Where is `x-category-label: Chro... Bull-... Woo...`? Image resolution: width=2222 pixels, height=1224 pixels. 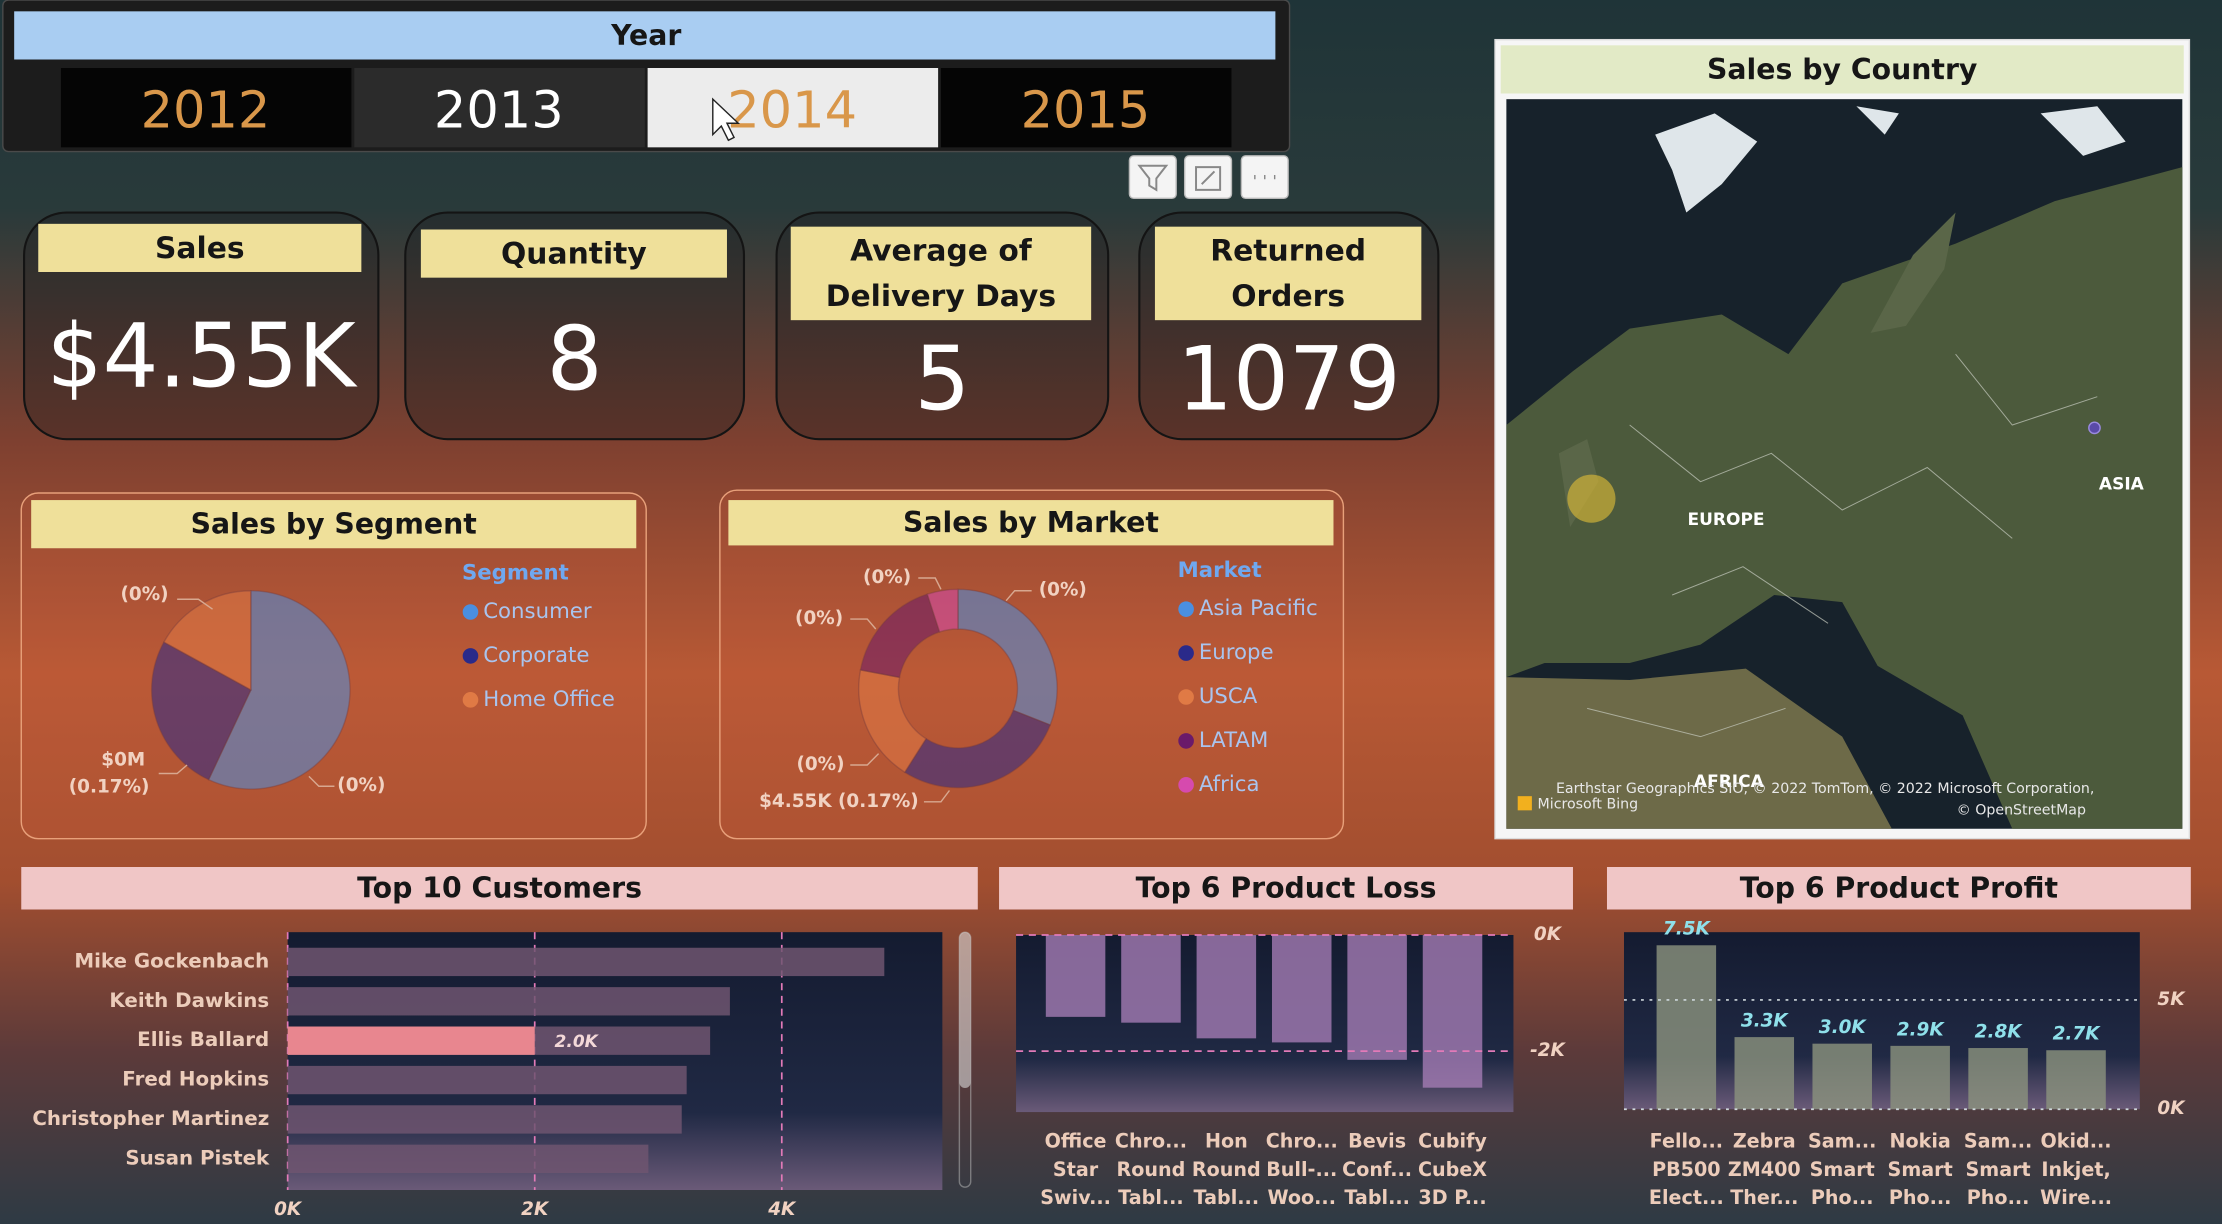 x-category-label: Chro... Bull-... Woo... is located at coordinates (1301, 1170).